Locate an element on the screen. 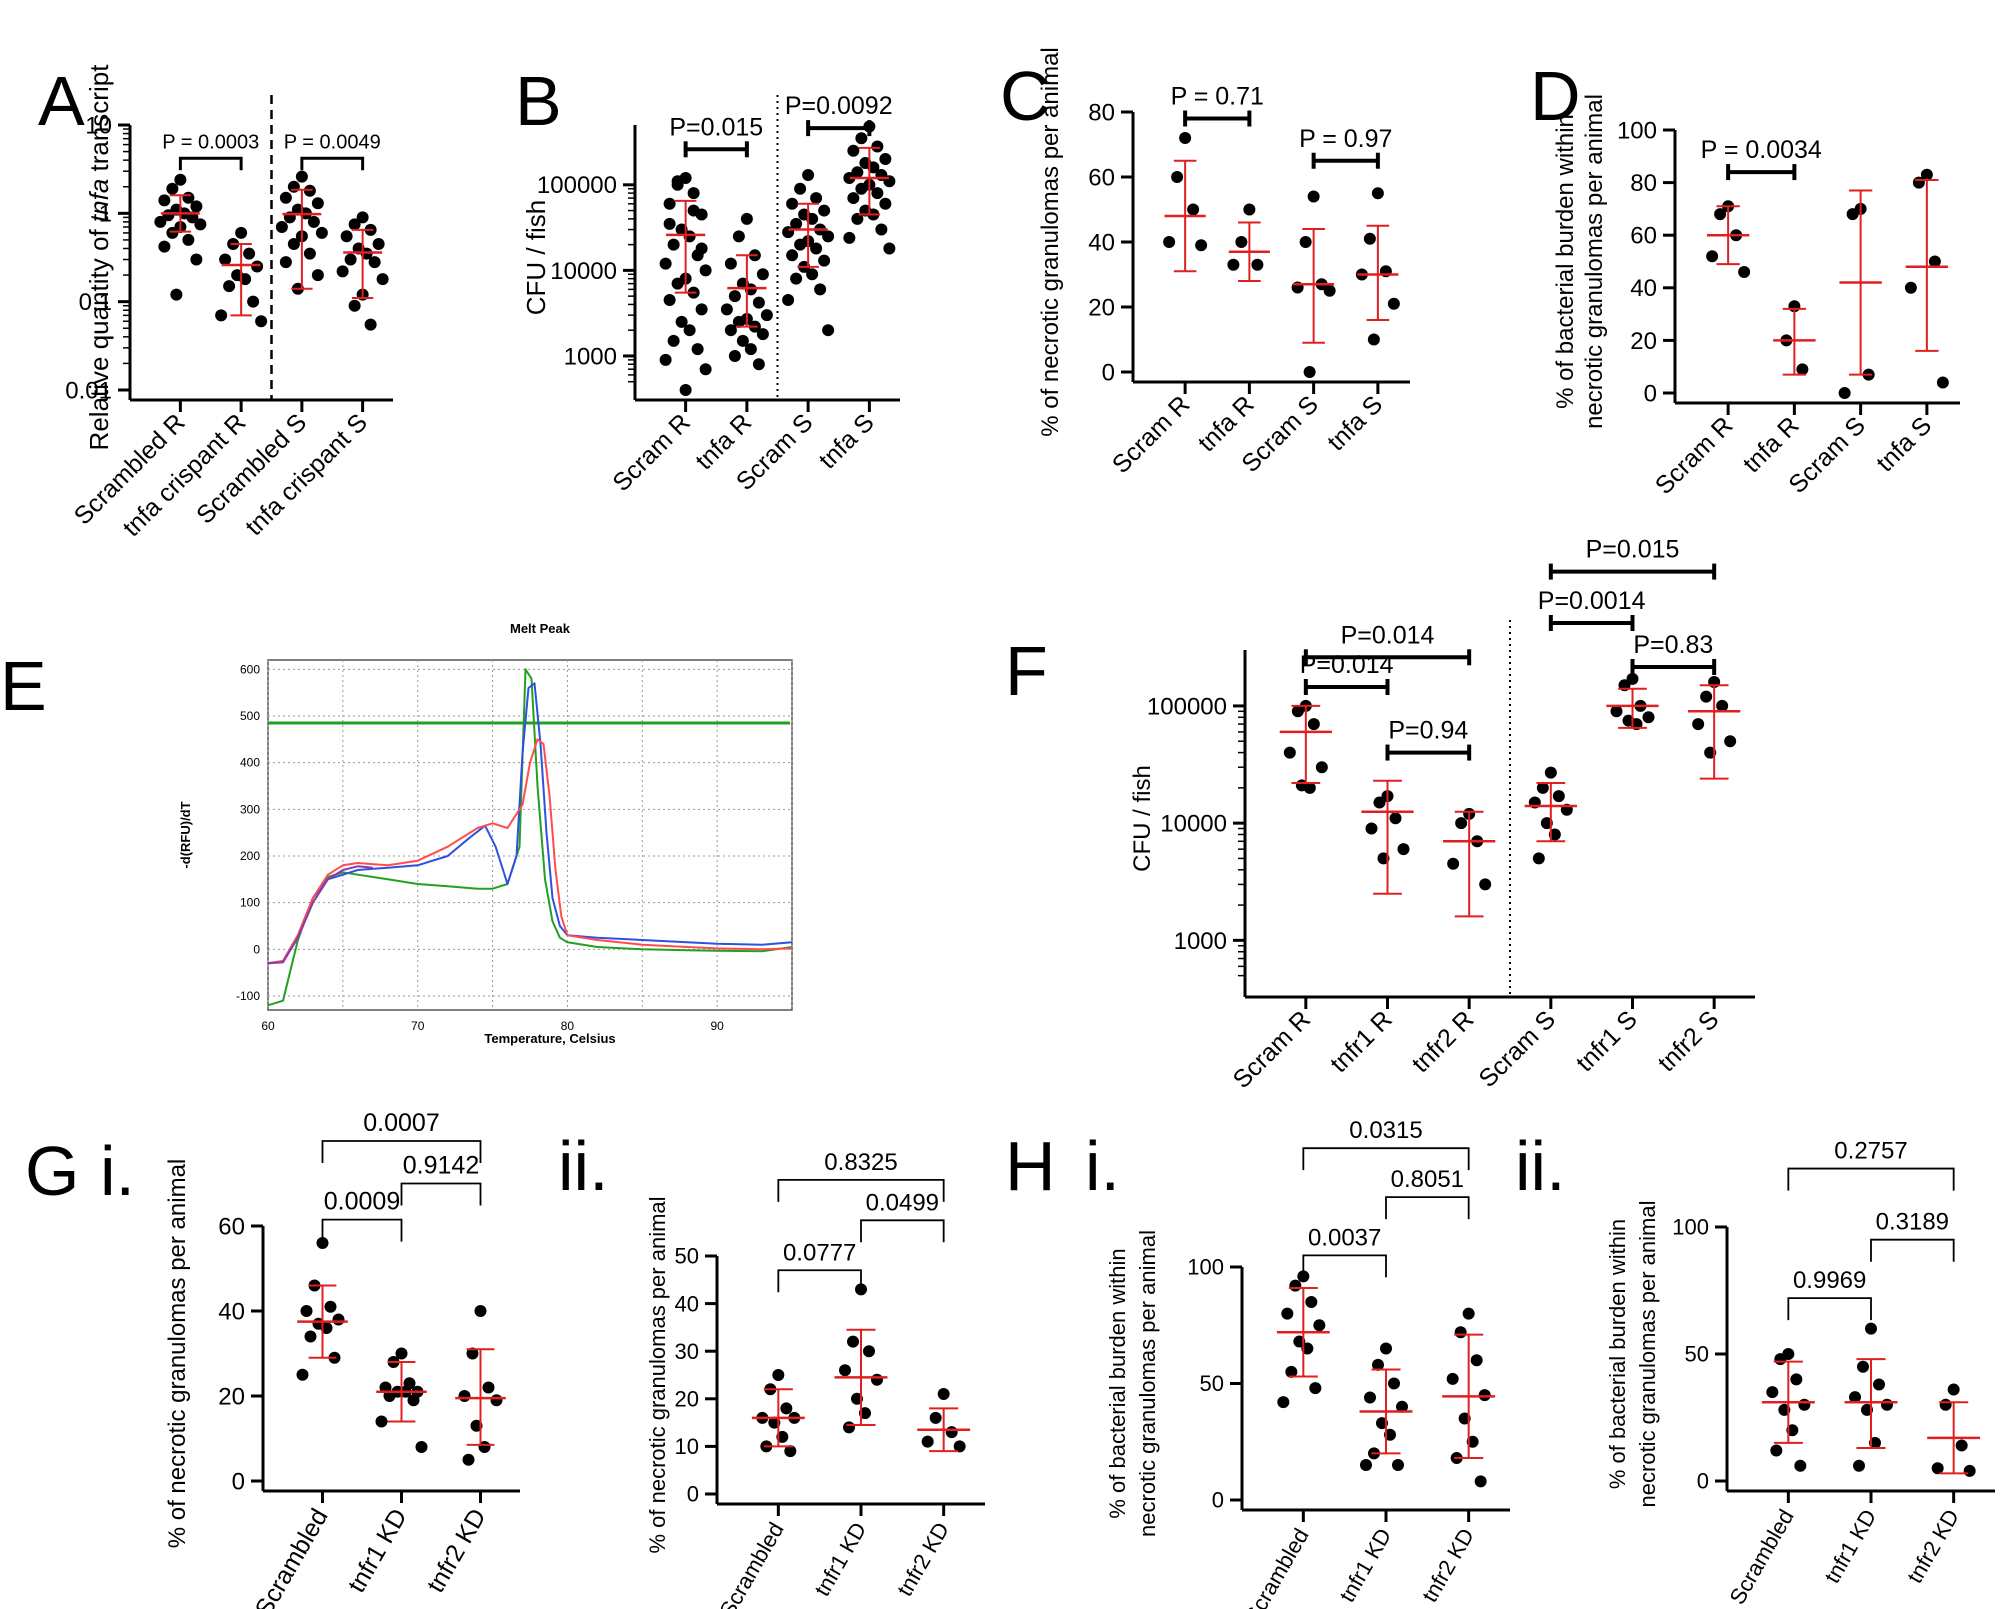 This screenshot has height=1609, width=2000. y-tick-label: 80 is located at coordinates (1643, 183).